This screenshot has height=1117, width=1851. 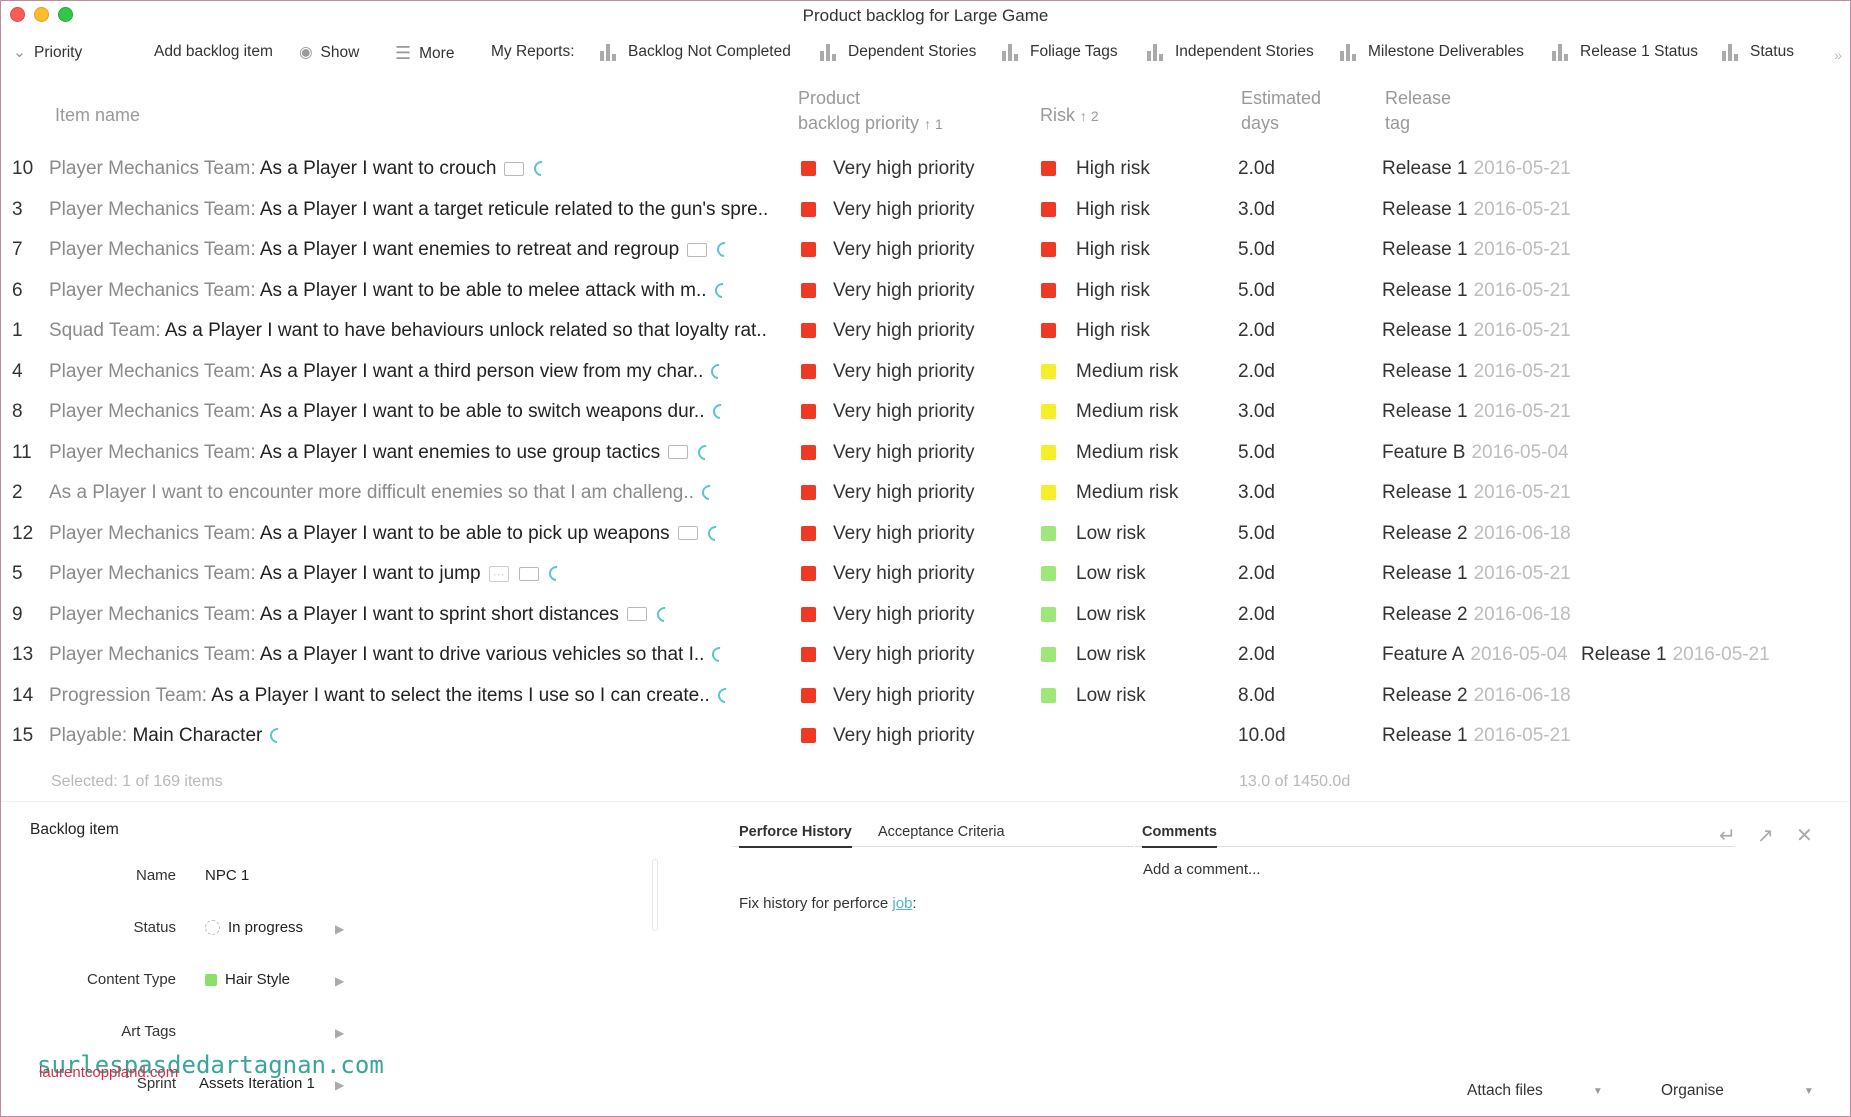 I want to click on release-name: Release 1, so click(x=1425, y=371).